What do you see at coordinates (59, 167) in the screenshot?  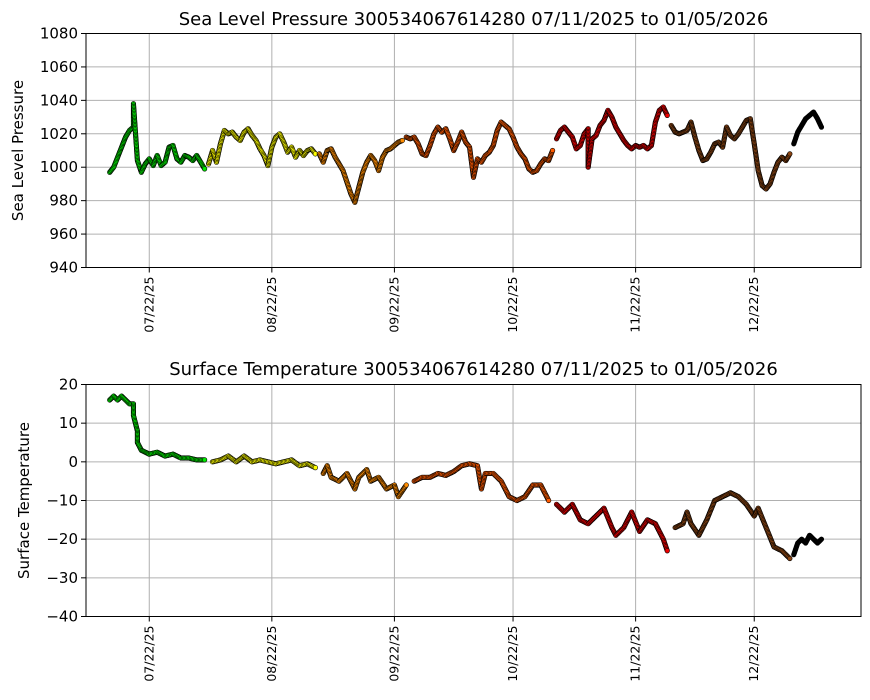 I see `y-tick-label: 1000` at bounding box center [59, 167].